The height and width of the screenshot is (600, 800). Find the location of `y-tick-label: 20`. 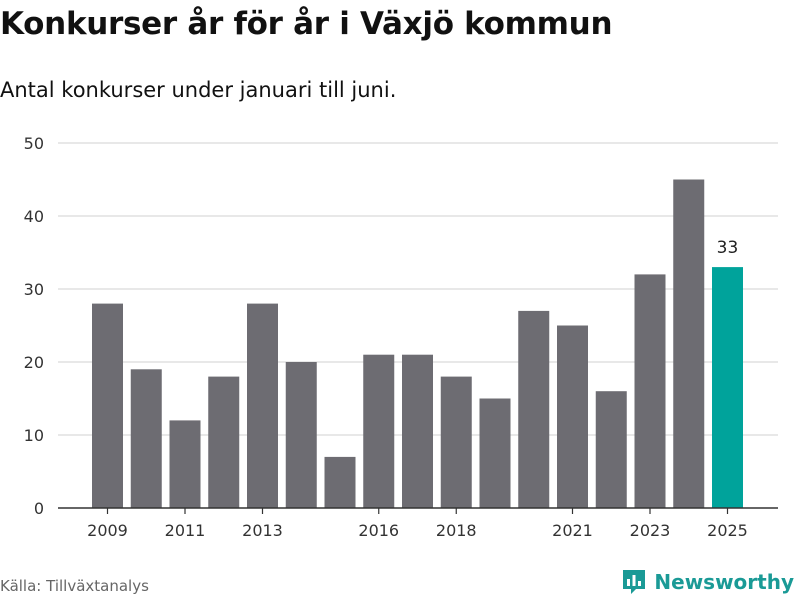

y-tick-label: 20 is located at coordinates (34, 362).